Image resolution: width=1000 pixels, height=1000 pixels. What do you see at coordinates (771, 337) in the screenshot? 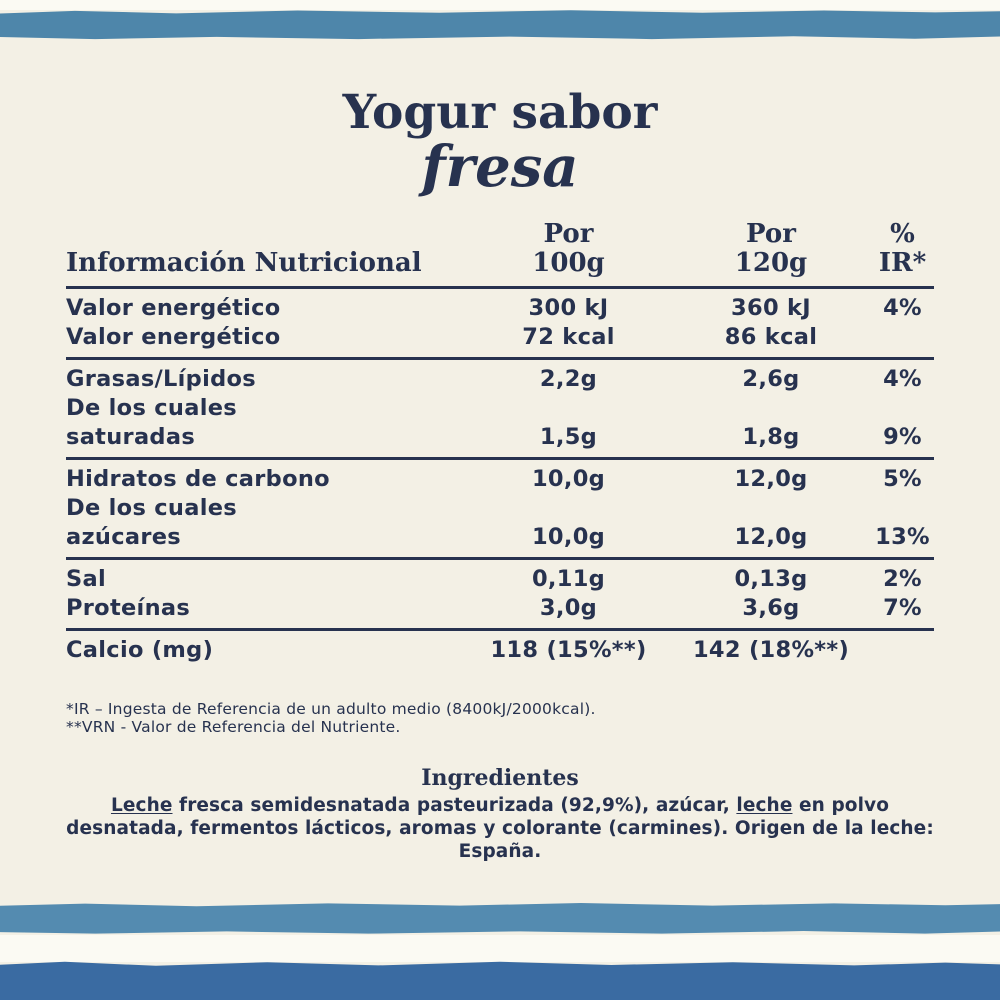
I see `value-per-120g: 86 kcal` at bounding box center [771, 337].